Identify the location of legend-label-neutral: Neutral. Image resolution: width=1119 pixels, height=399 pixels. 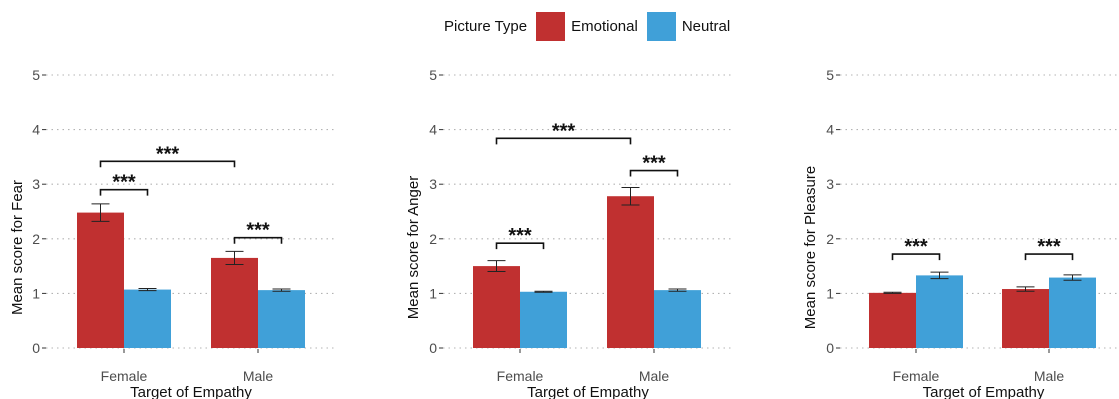
(706, 26).